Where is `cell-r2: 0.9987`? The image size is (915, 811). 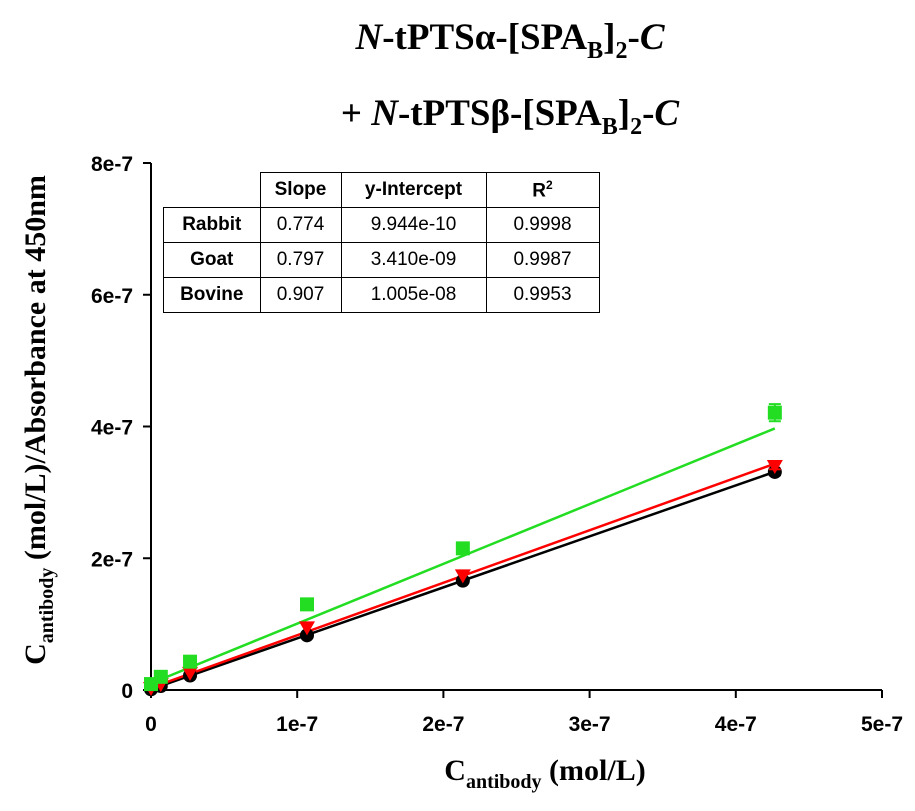
cell-r2: 0.9987 is located at coordinates (542, 260).